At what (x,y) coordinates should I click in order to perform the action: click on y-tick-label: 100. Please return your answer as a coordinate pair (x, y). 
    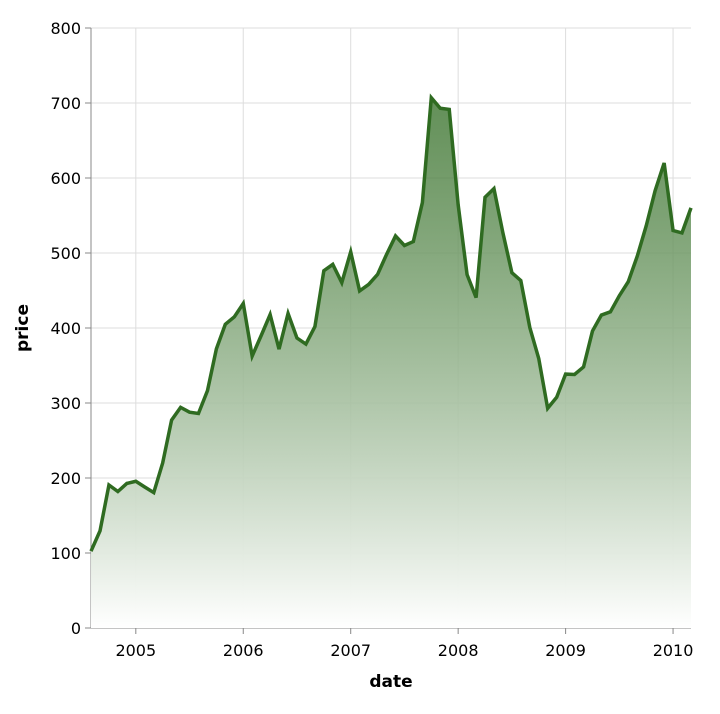
    Looking at the image, I should click on (65, 553).